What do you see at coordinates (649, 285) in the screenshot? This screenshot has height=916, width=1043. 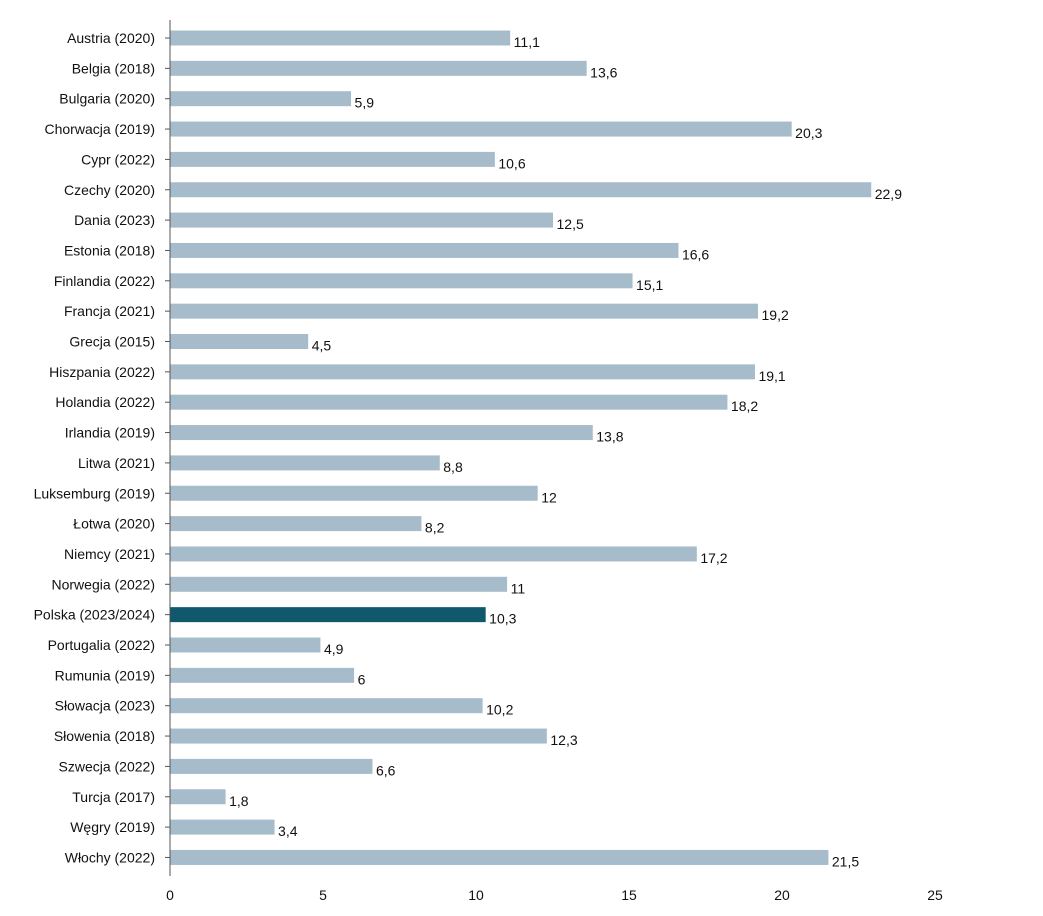 I see `value-label: 15,1` at bounding box center [649, 285].